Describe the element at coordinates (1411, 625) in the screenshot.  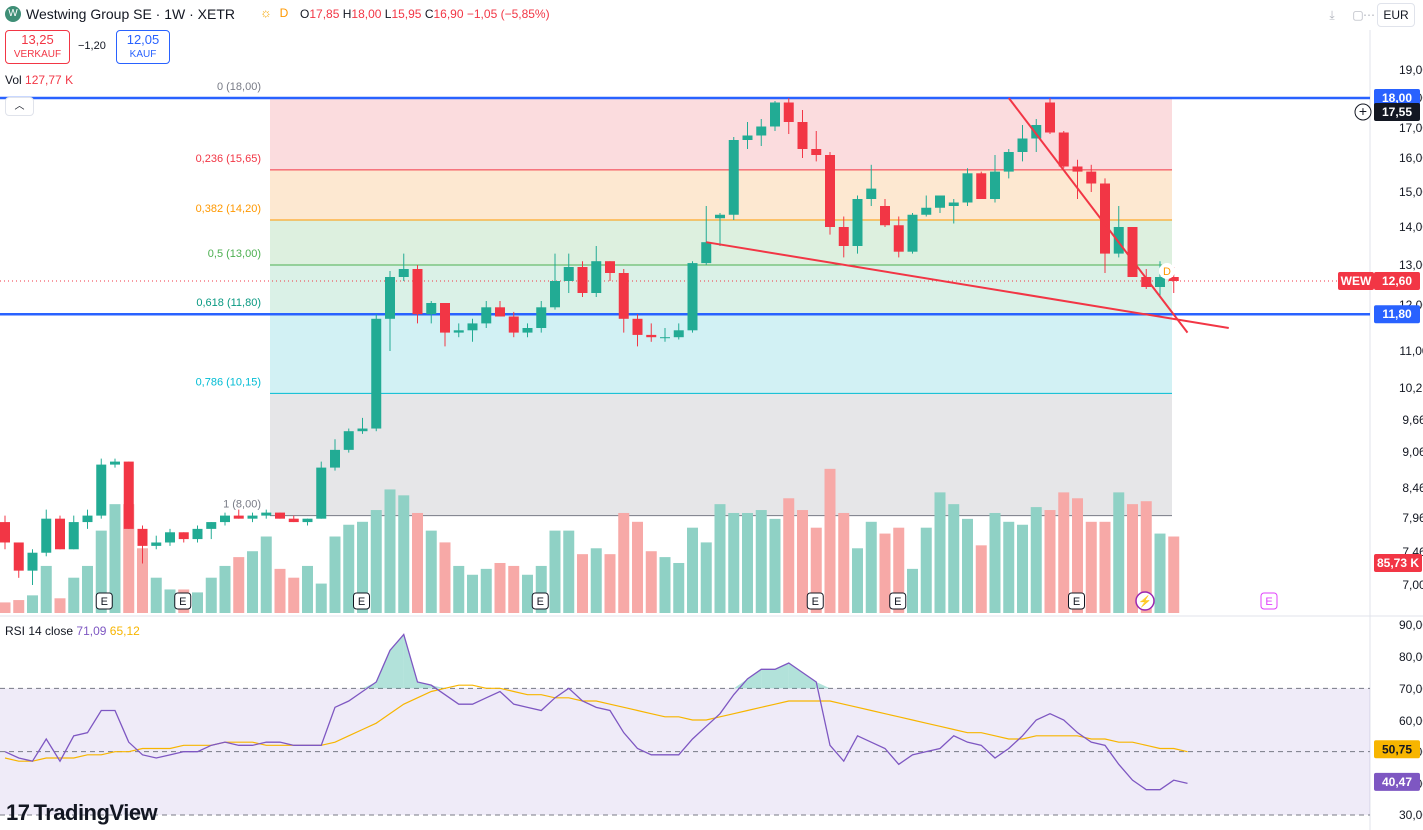
I see `rsi-axis-tick: 90,00` at that location.